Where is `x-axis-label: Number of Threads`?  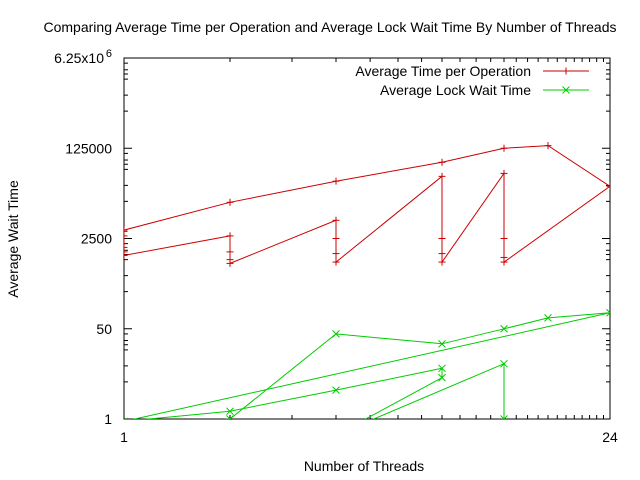
x-axis-label: Number of Threads is located at coordinates (364, 466).